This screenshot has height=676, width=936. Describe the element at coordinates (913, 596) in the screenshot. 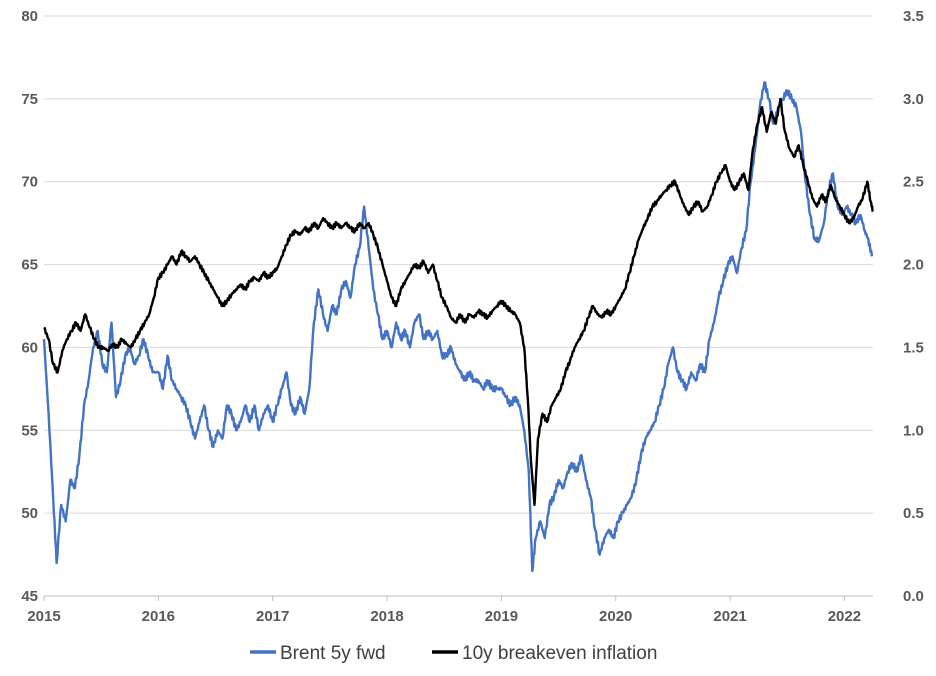

I see `right-axis-tick-label: 0.0` at that location.